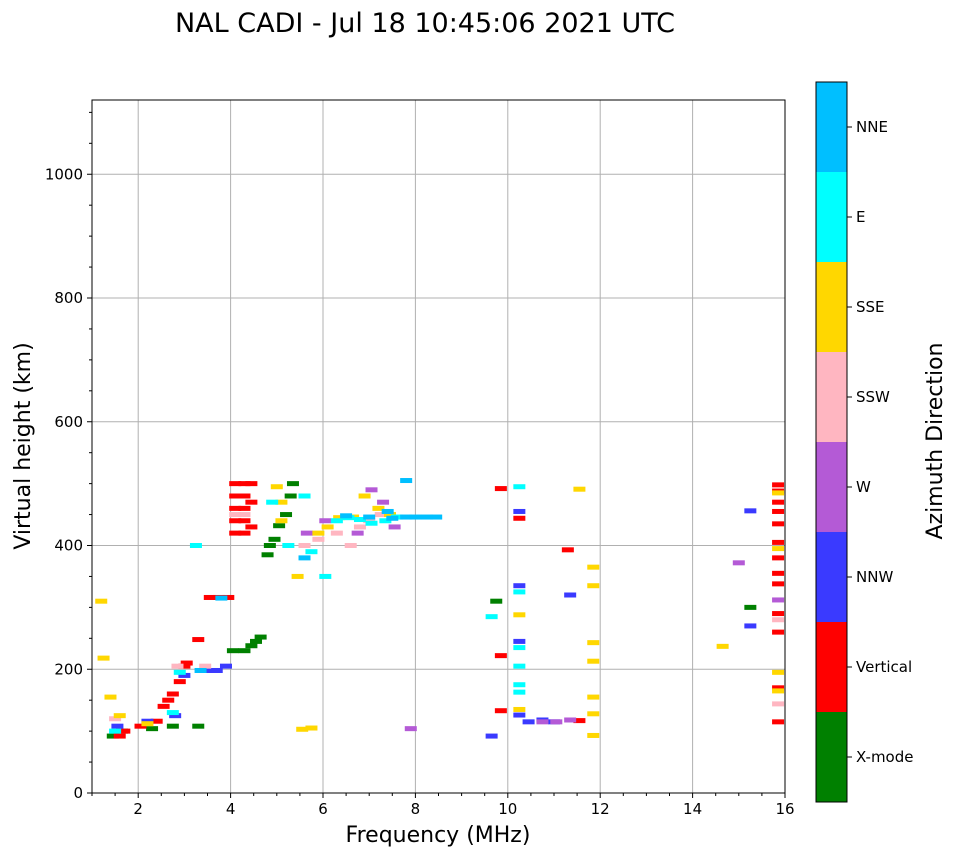 This screenshot has width=958, height=857. I want to click on x-axis-ticks: 2 4 6 8 10 12 14 16, so click(443, 805).